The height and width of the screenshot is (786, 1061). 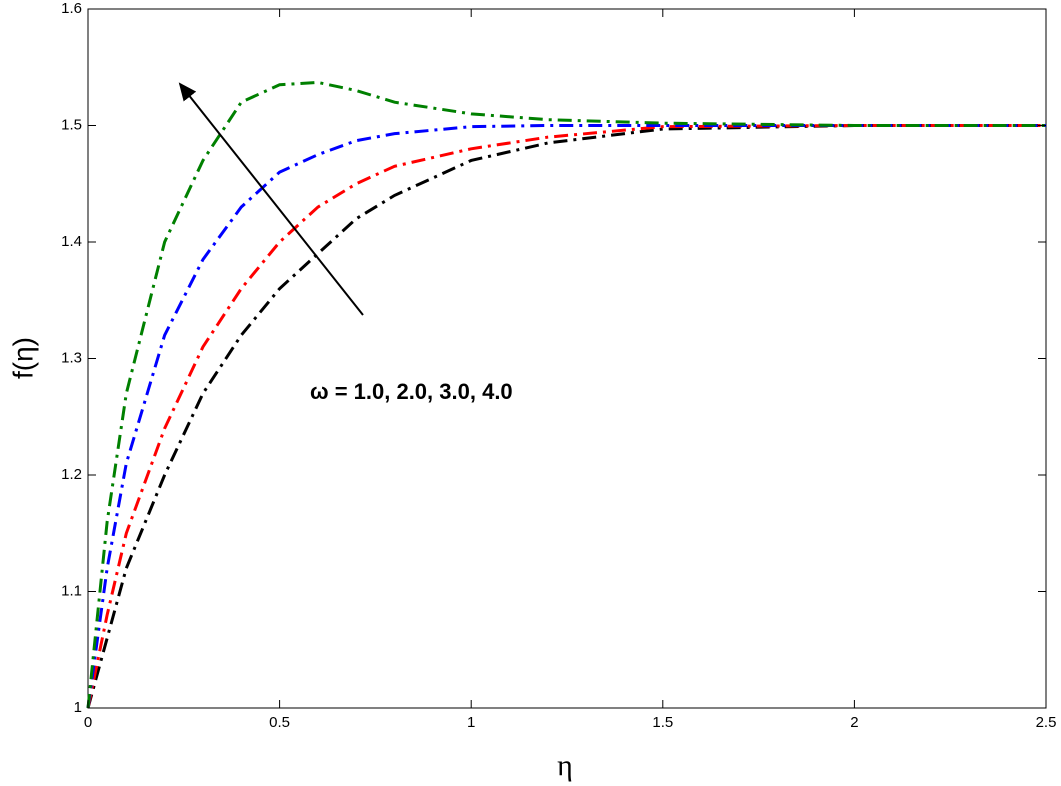 What do you see at coordinates (565, 765) in the screenshot?
I see `x-axis-label: η` at bounding box center [565, 765].